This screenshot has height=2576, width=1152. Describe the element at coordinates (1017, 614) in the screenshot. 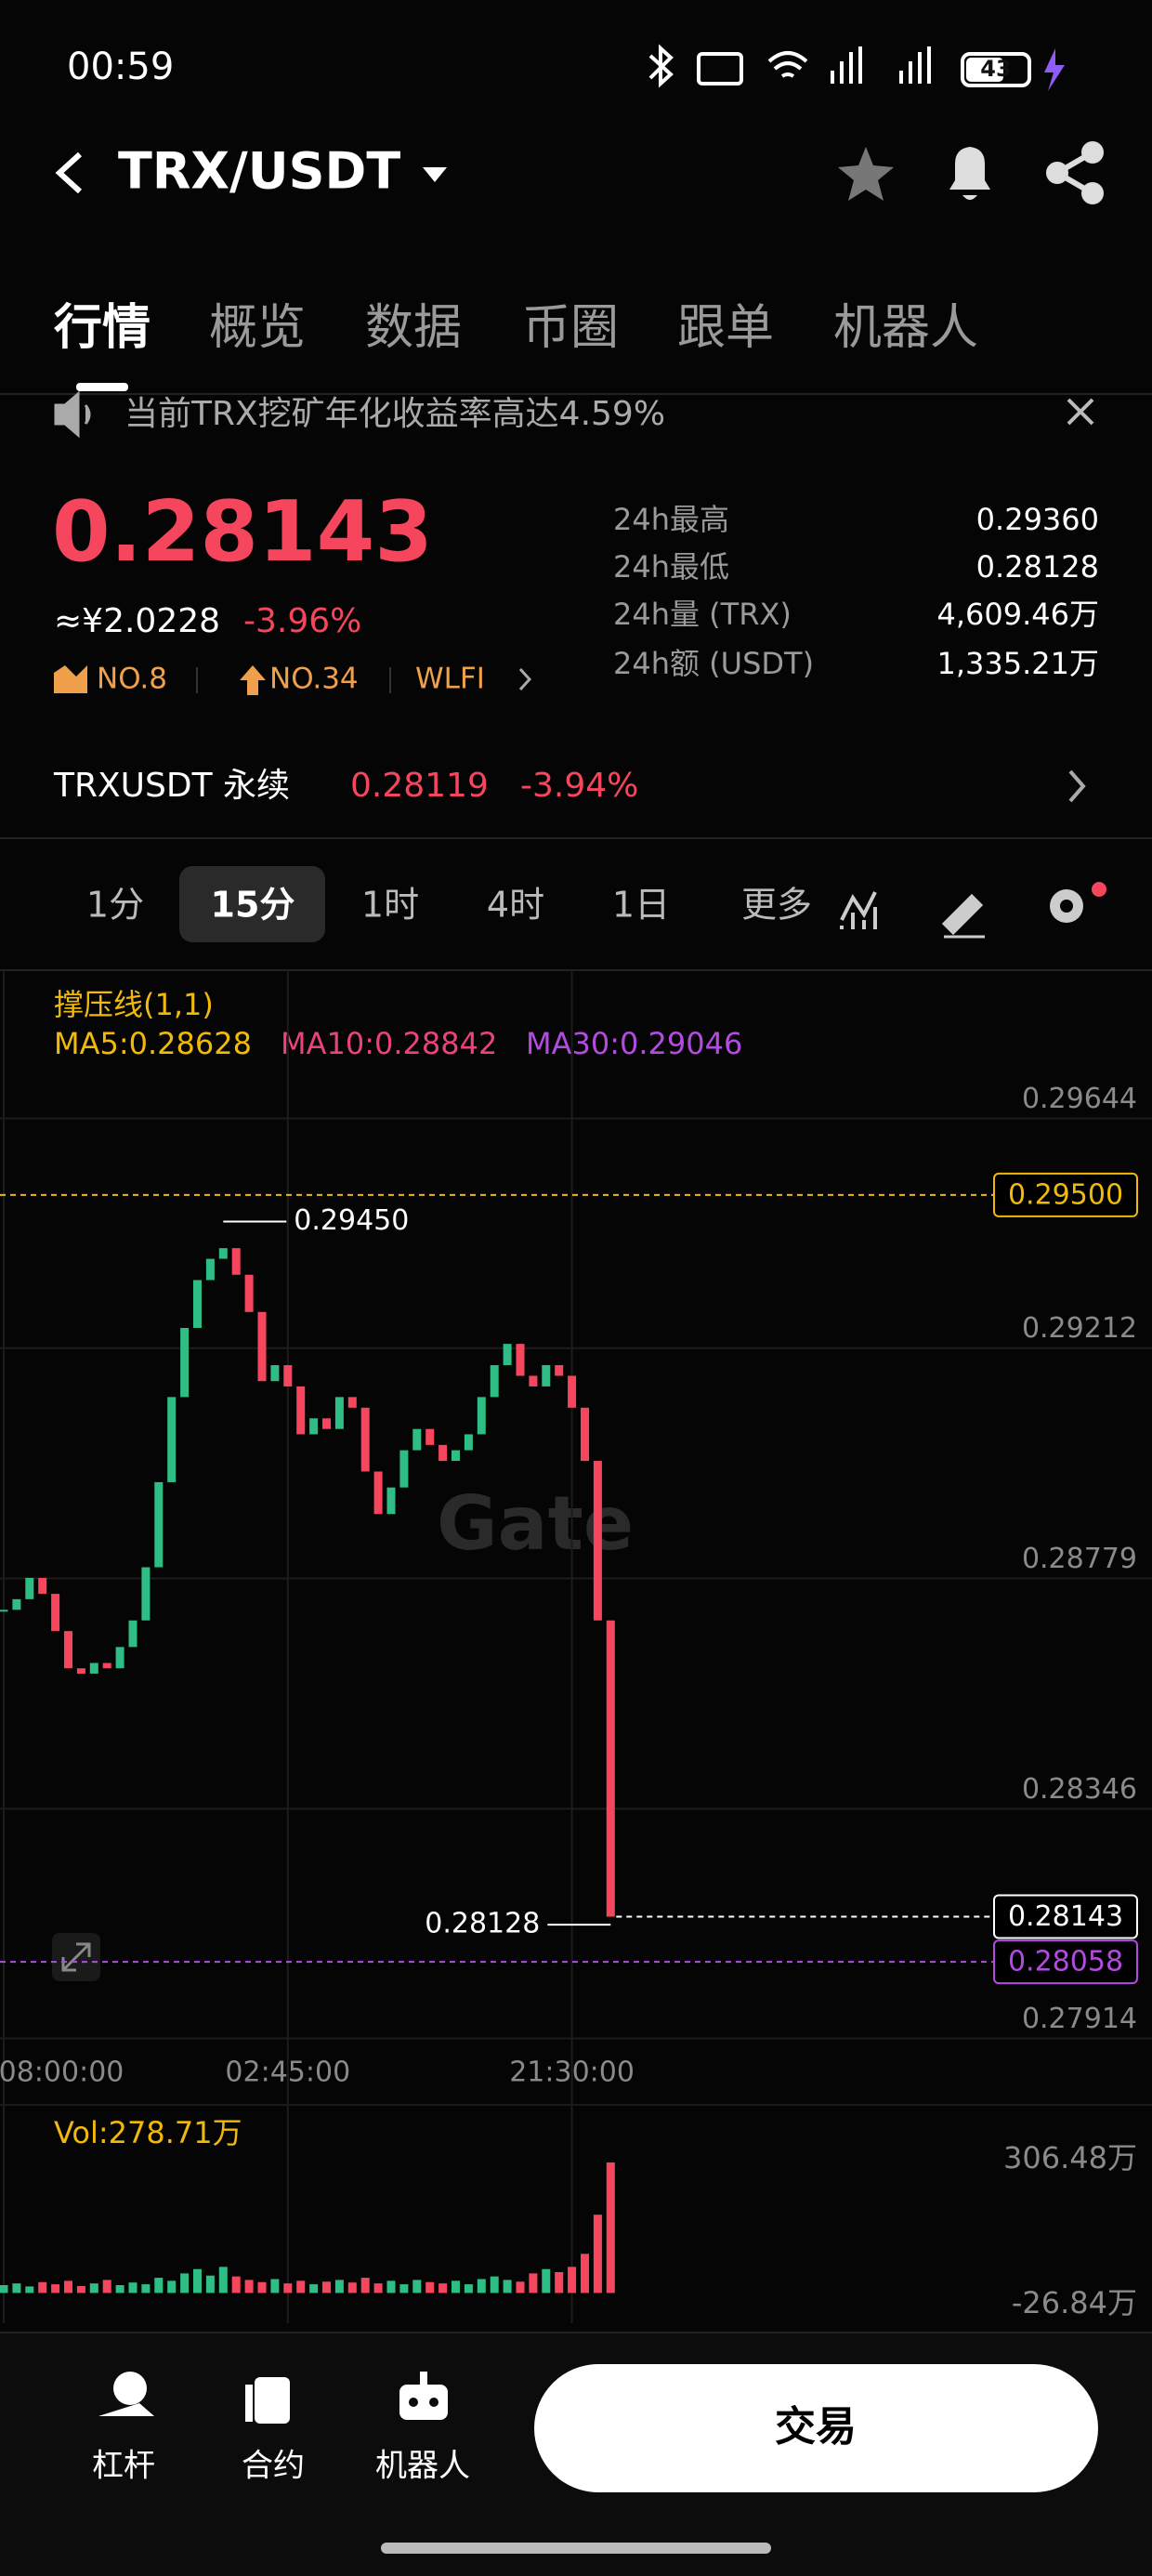

I see `stat-value: 4,609.46万` at that location.